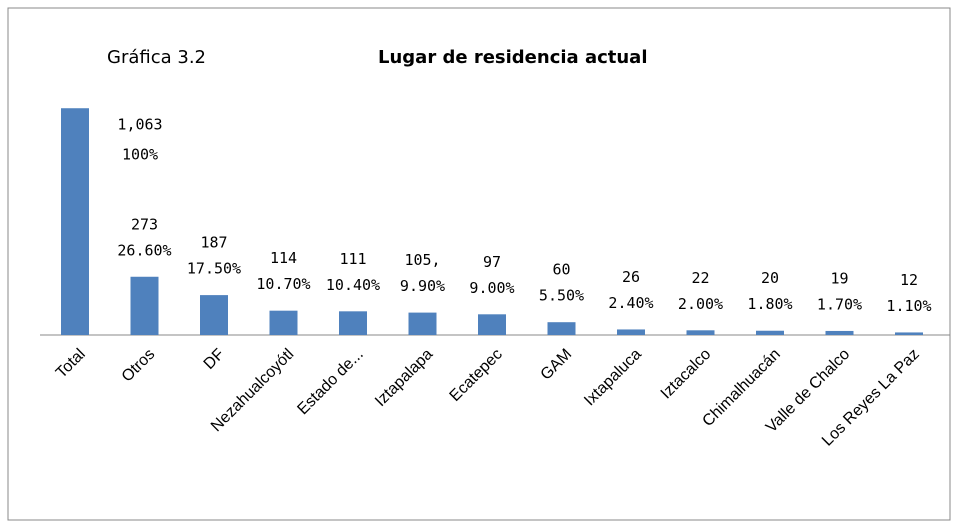  Describe the element at coordinates (492, 262) in the screenshot. I see `data-label: 97` at that location.